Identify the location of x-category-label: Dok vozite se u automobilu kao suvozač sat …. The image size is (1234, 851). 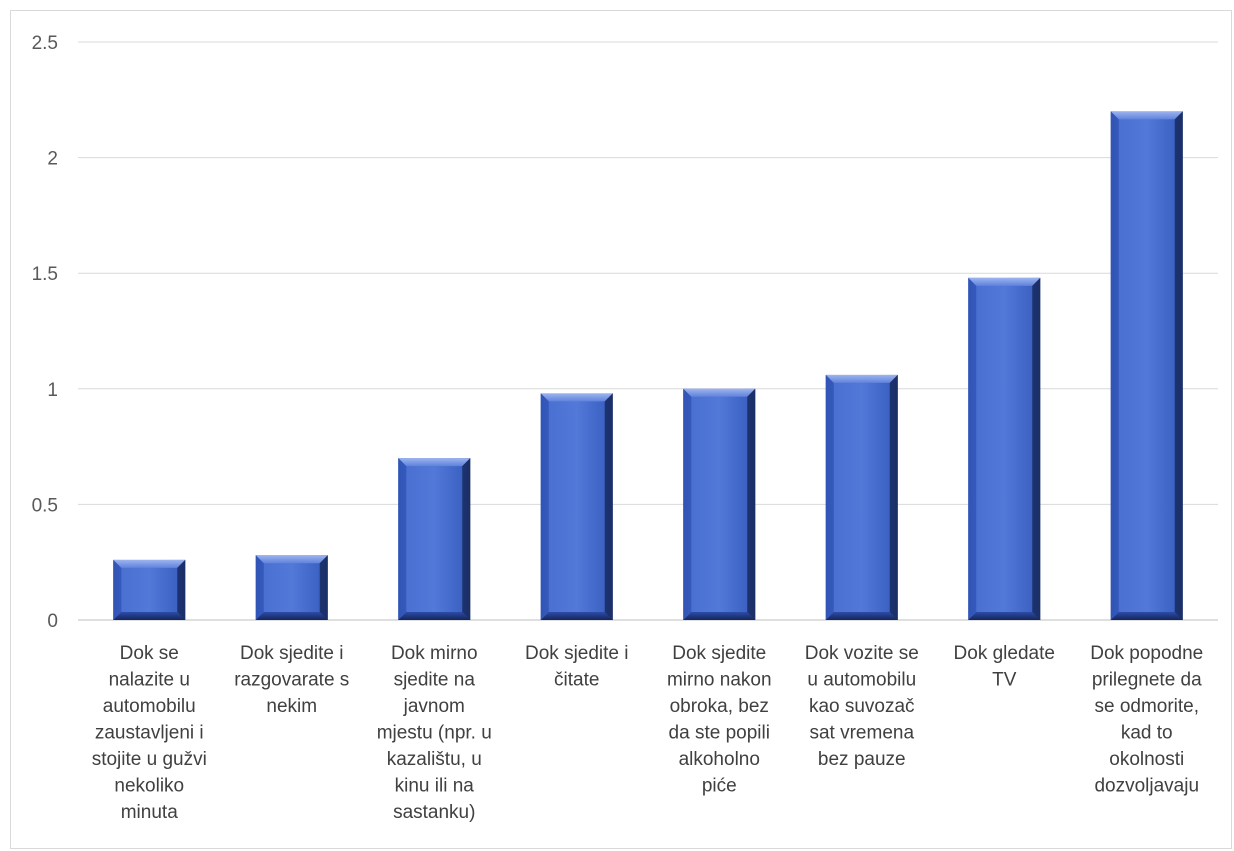
(862, 706).